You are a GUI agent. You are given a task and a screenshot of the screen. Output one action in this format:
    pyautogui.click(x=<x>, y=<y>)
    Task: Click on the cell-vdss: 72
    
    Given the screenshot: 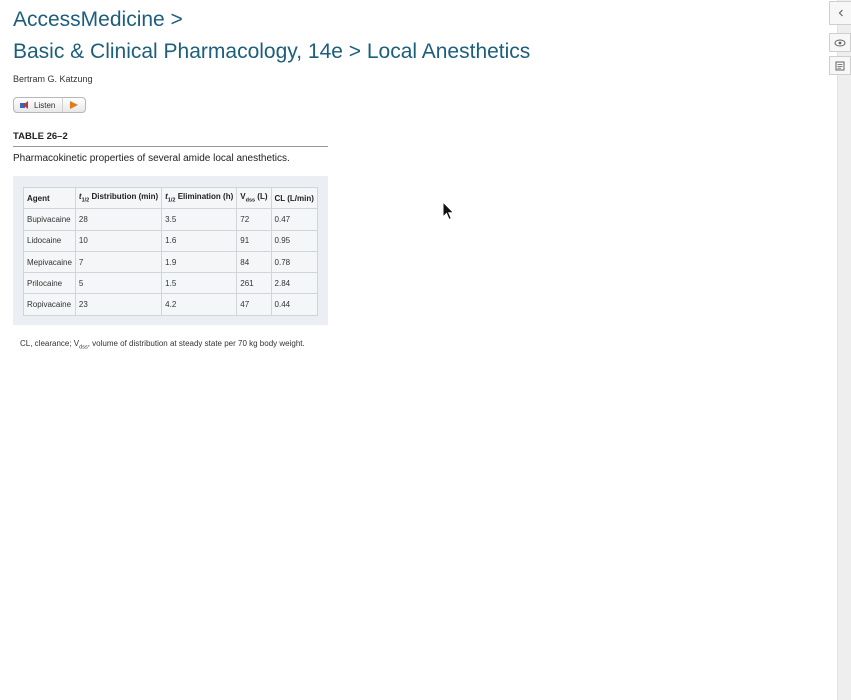 What is the action you would take?
    pyautogui.click(x=254, y=219)
    